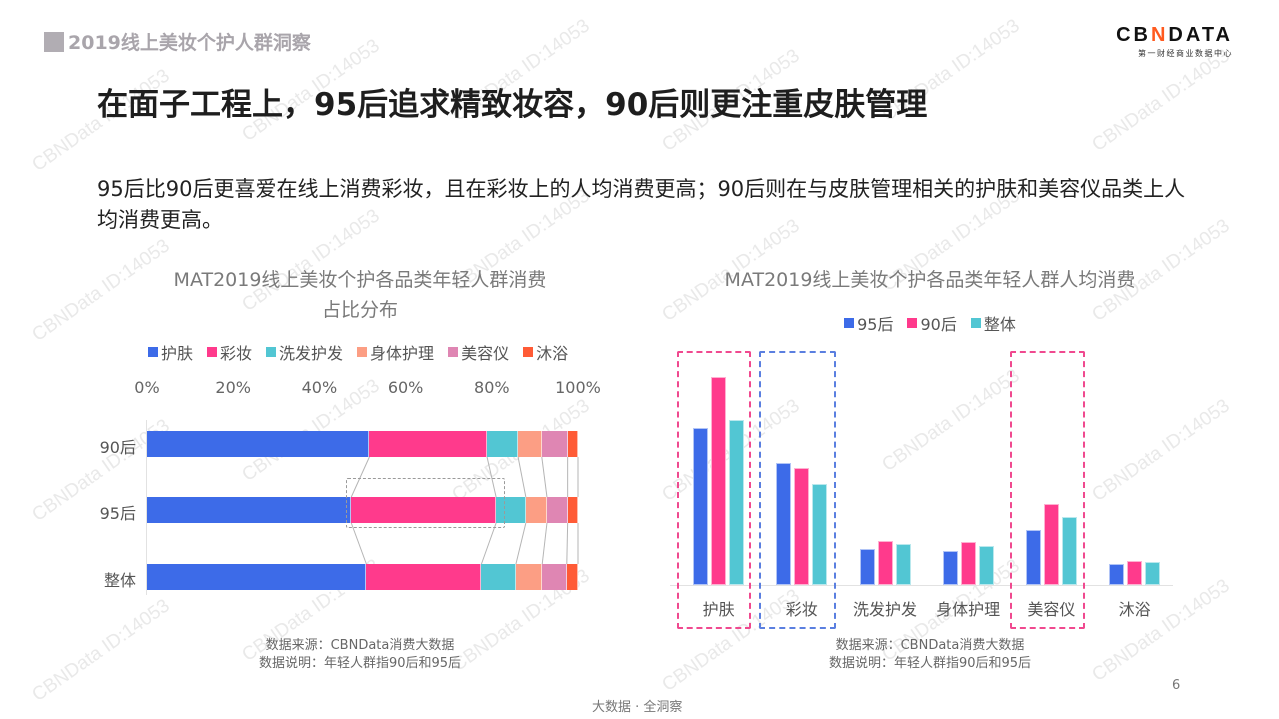  Describe the element at coordinates (485, 353) in the screenshot. I see `legend-label: 美容仪` at that location.